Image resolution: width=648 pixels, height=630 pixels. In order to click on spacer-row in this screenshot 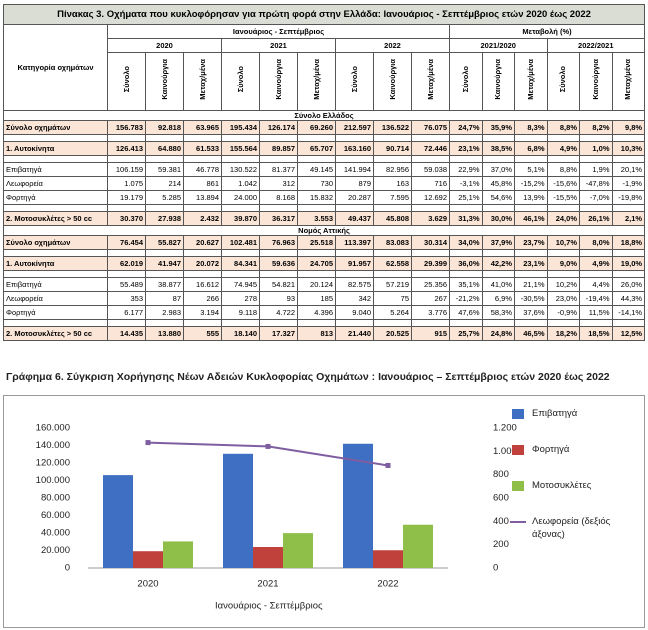, I will do `click(324, 138)`.